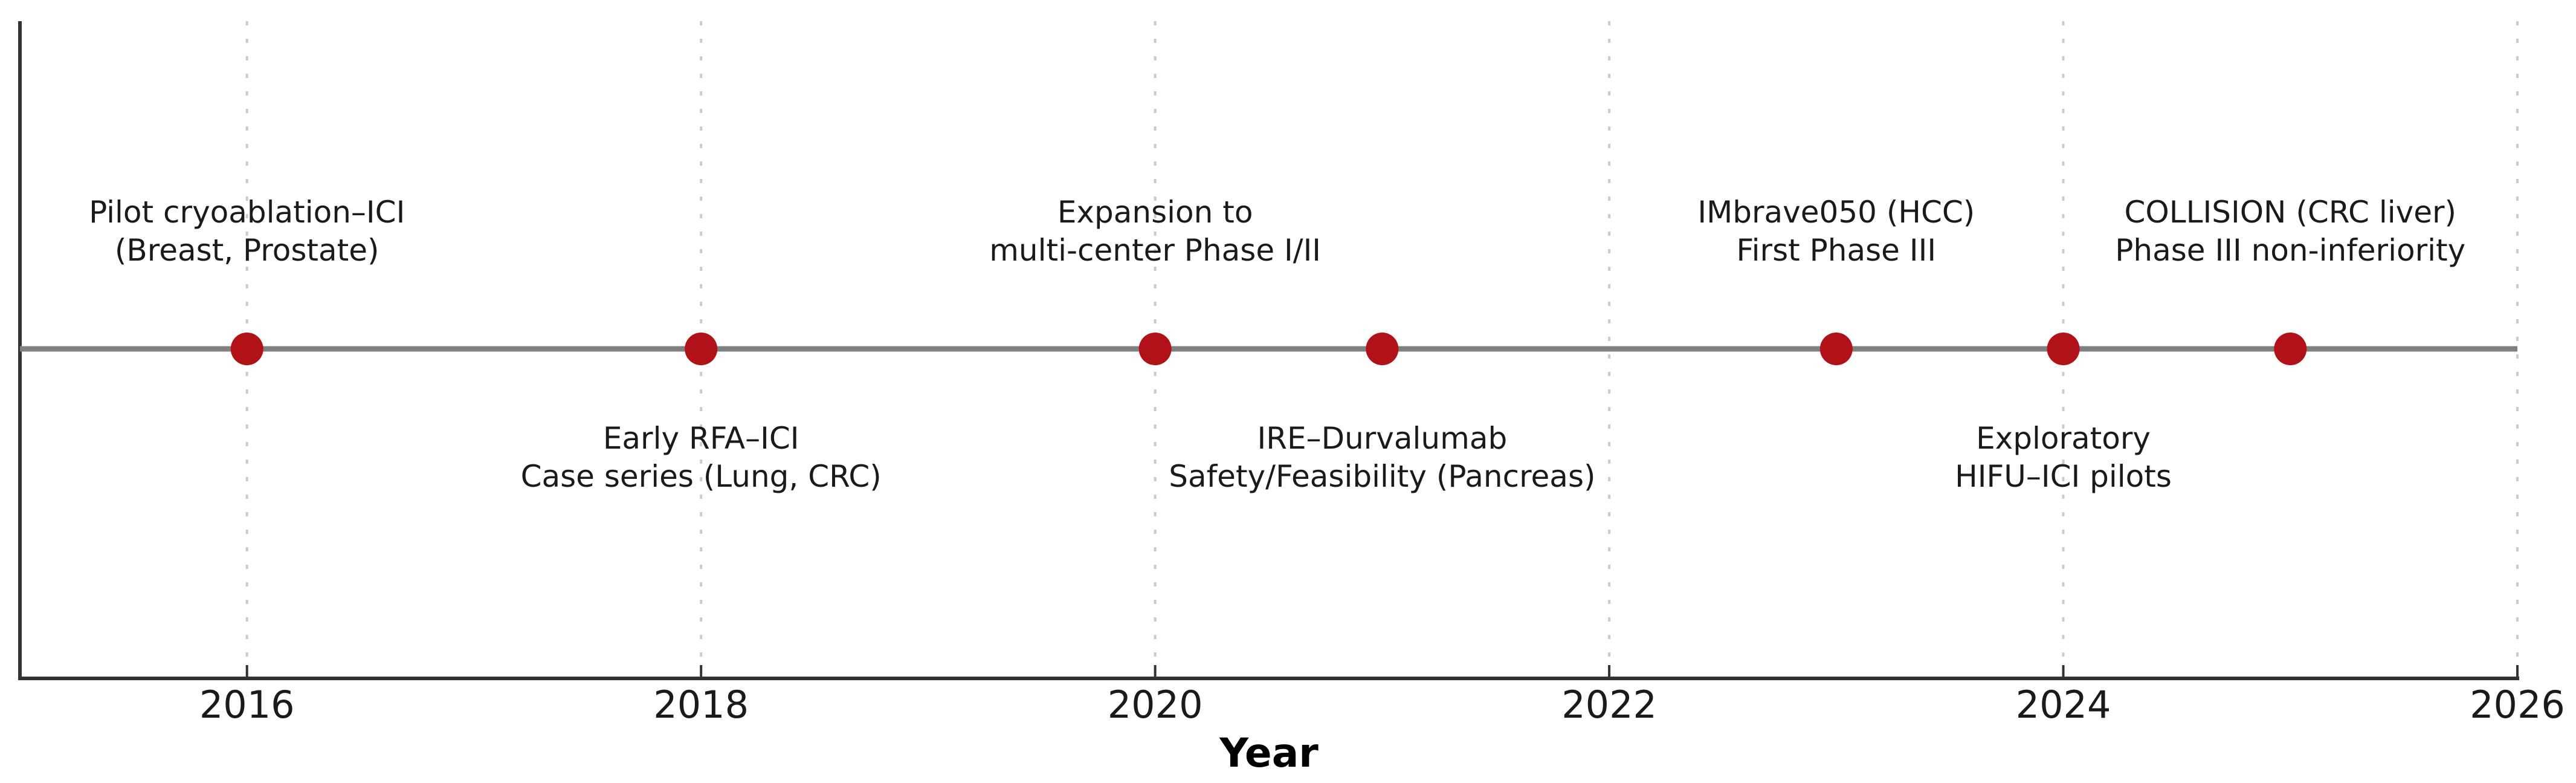 The image size is (2576, 783). I want to click on event-label-line2: Case series (Lung, CRC), so click(701, 476).